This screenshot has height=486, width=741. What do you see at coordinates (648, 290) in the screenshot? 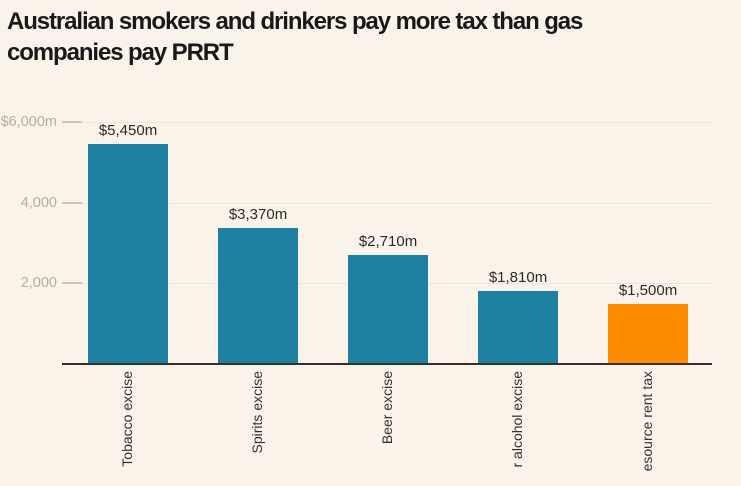
I see `bar-value-label: $1,500m` at bounding box center [648, 290].